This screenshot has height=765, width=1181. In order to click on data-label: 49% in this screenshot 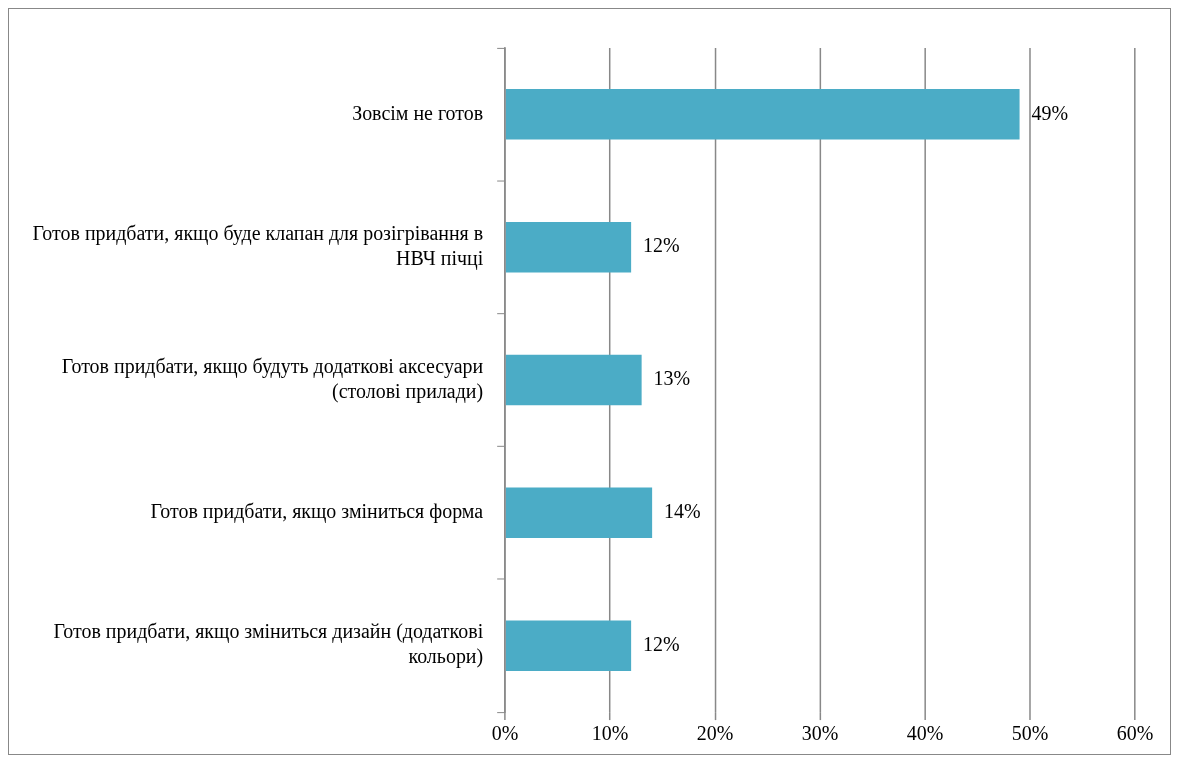, I will do `click(1050, 112)`.